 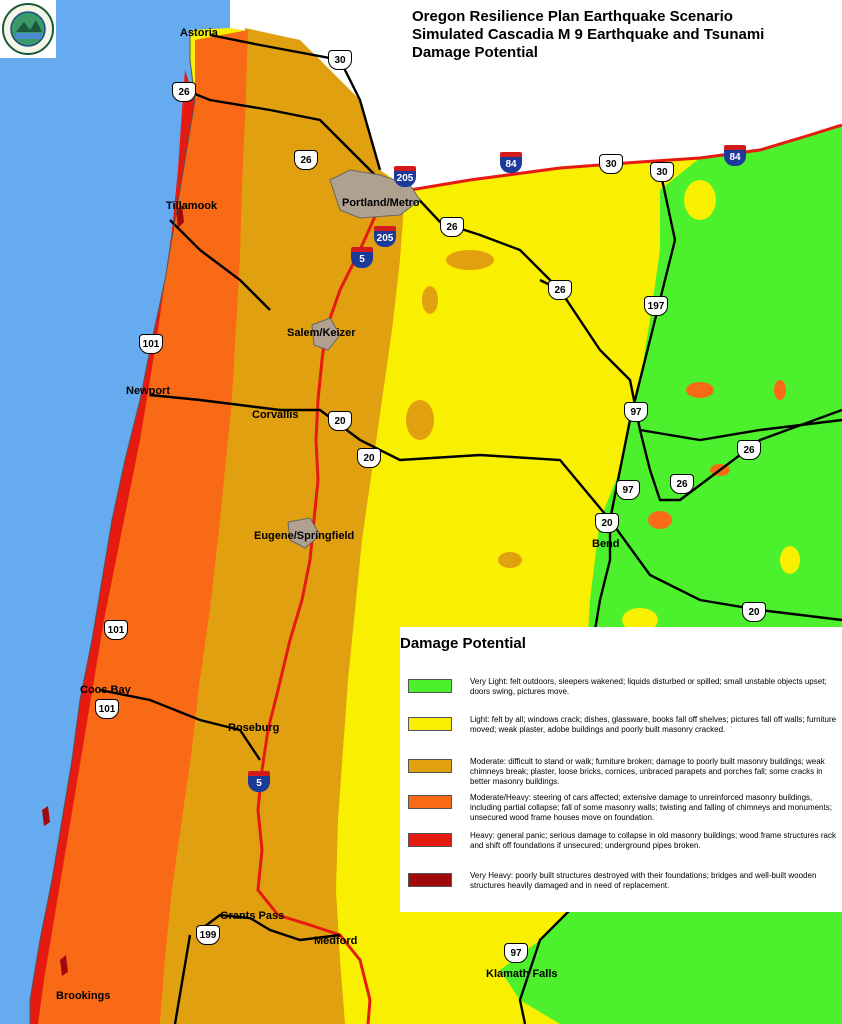 I want to click on city-label: Eugene/Springfield, so click(x=304, y=536).